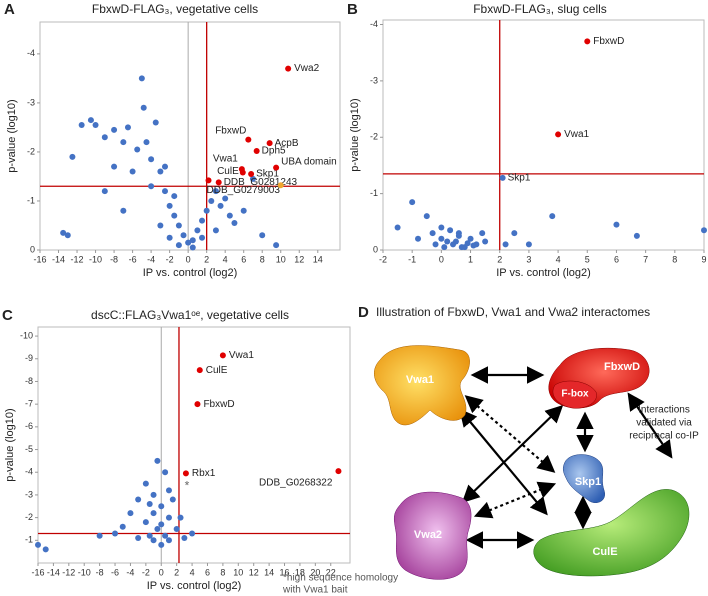 The height and width of the screenshot is (596, 708). Describe the element at coordinates (543, 273) in the screenshot. I see `x-axis-label: IP vs. control (log2)` at that location.